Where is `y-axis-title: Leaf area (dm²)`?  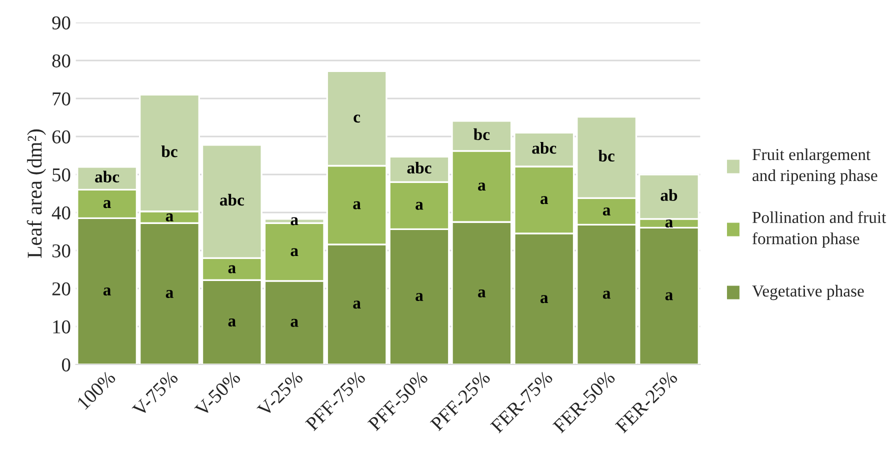 y-axis-title: Leaf area (dm²) is located at coordinates (36, 193).